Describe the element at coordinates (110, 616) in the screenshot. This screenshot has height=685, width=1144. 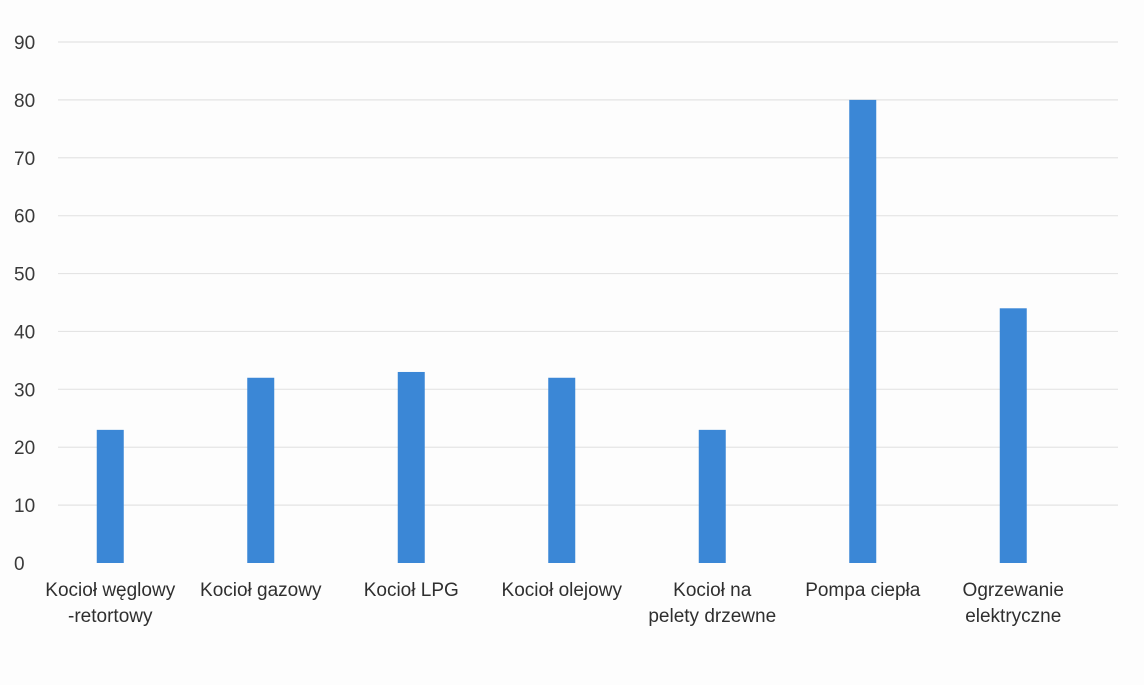
I see `category-label: -retortowy` at that location.